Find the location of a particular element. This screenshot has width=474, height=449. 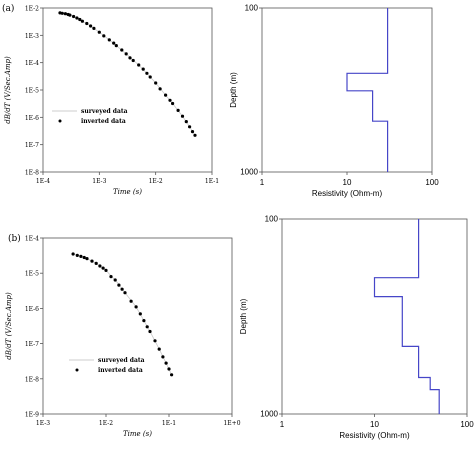

legend-label: surveyed data is located at coordinates (121, 360).